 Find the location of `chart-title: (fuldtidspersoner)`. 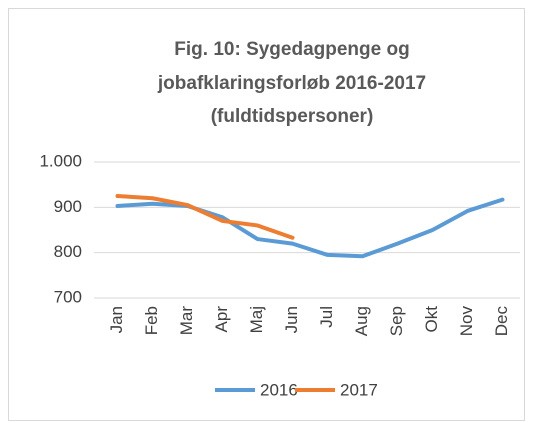

chart-title: (fuldtidspersoner) is located at coordinates (292, 116).